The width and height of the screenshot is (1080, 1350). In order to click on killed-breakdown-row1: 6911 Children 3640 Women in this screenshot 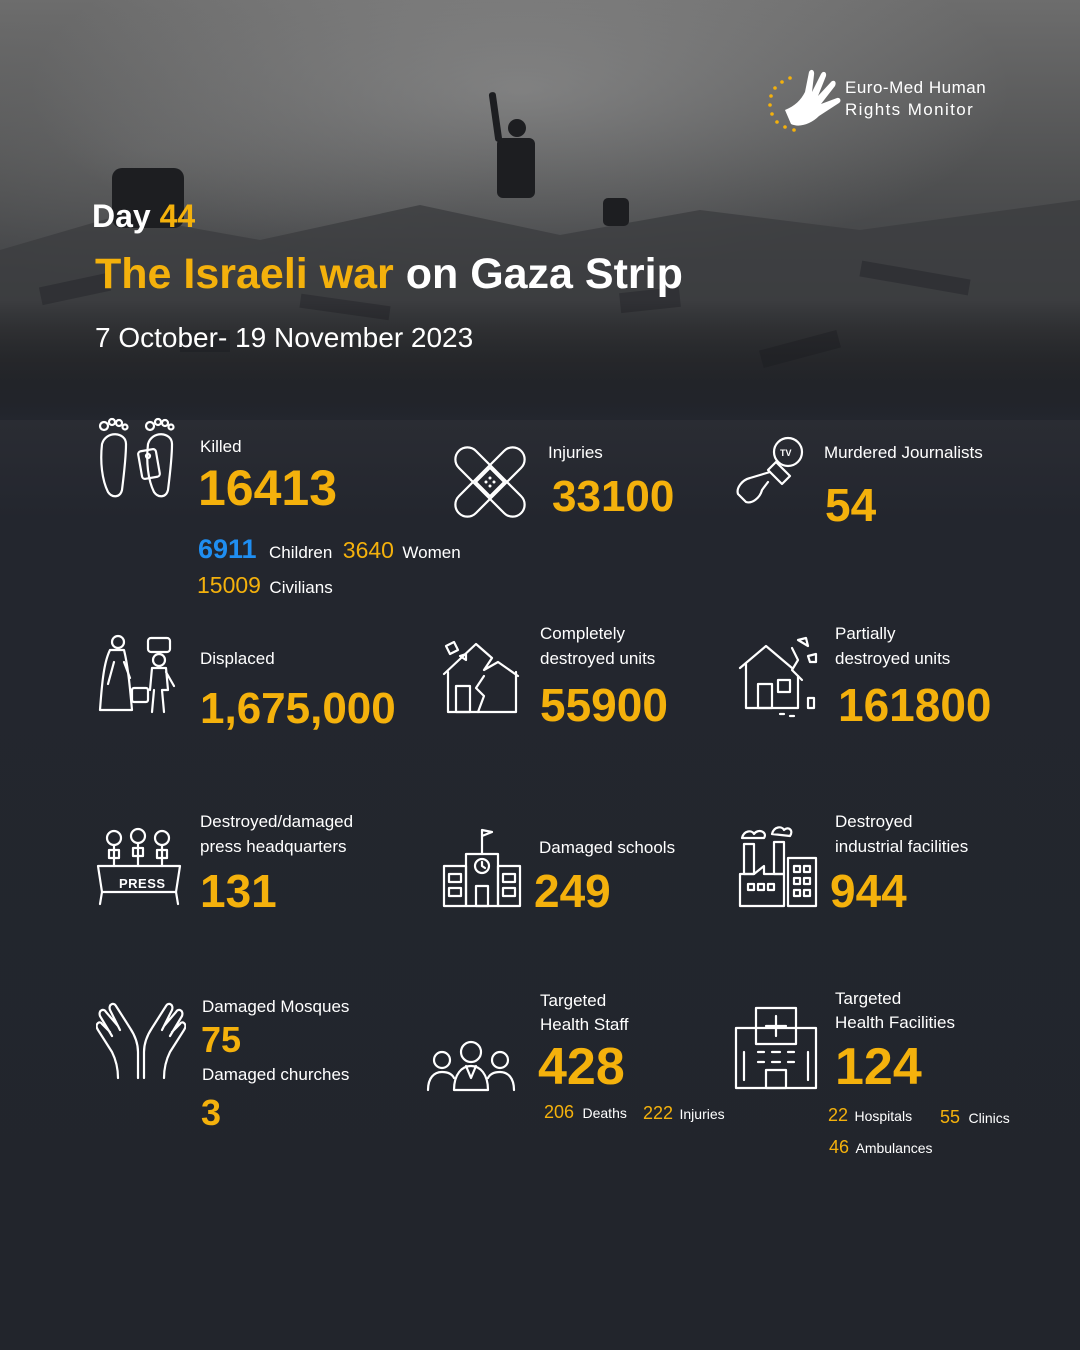, I will do `click(329, 549)`.